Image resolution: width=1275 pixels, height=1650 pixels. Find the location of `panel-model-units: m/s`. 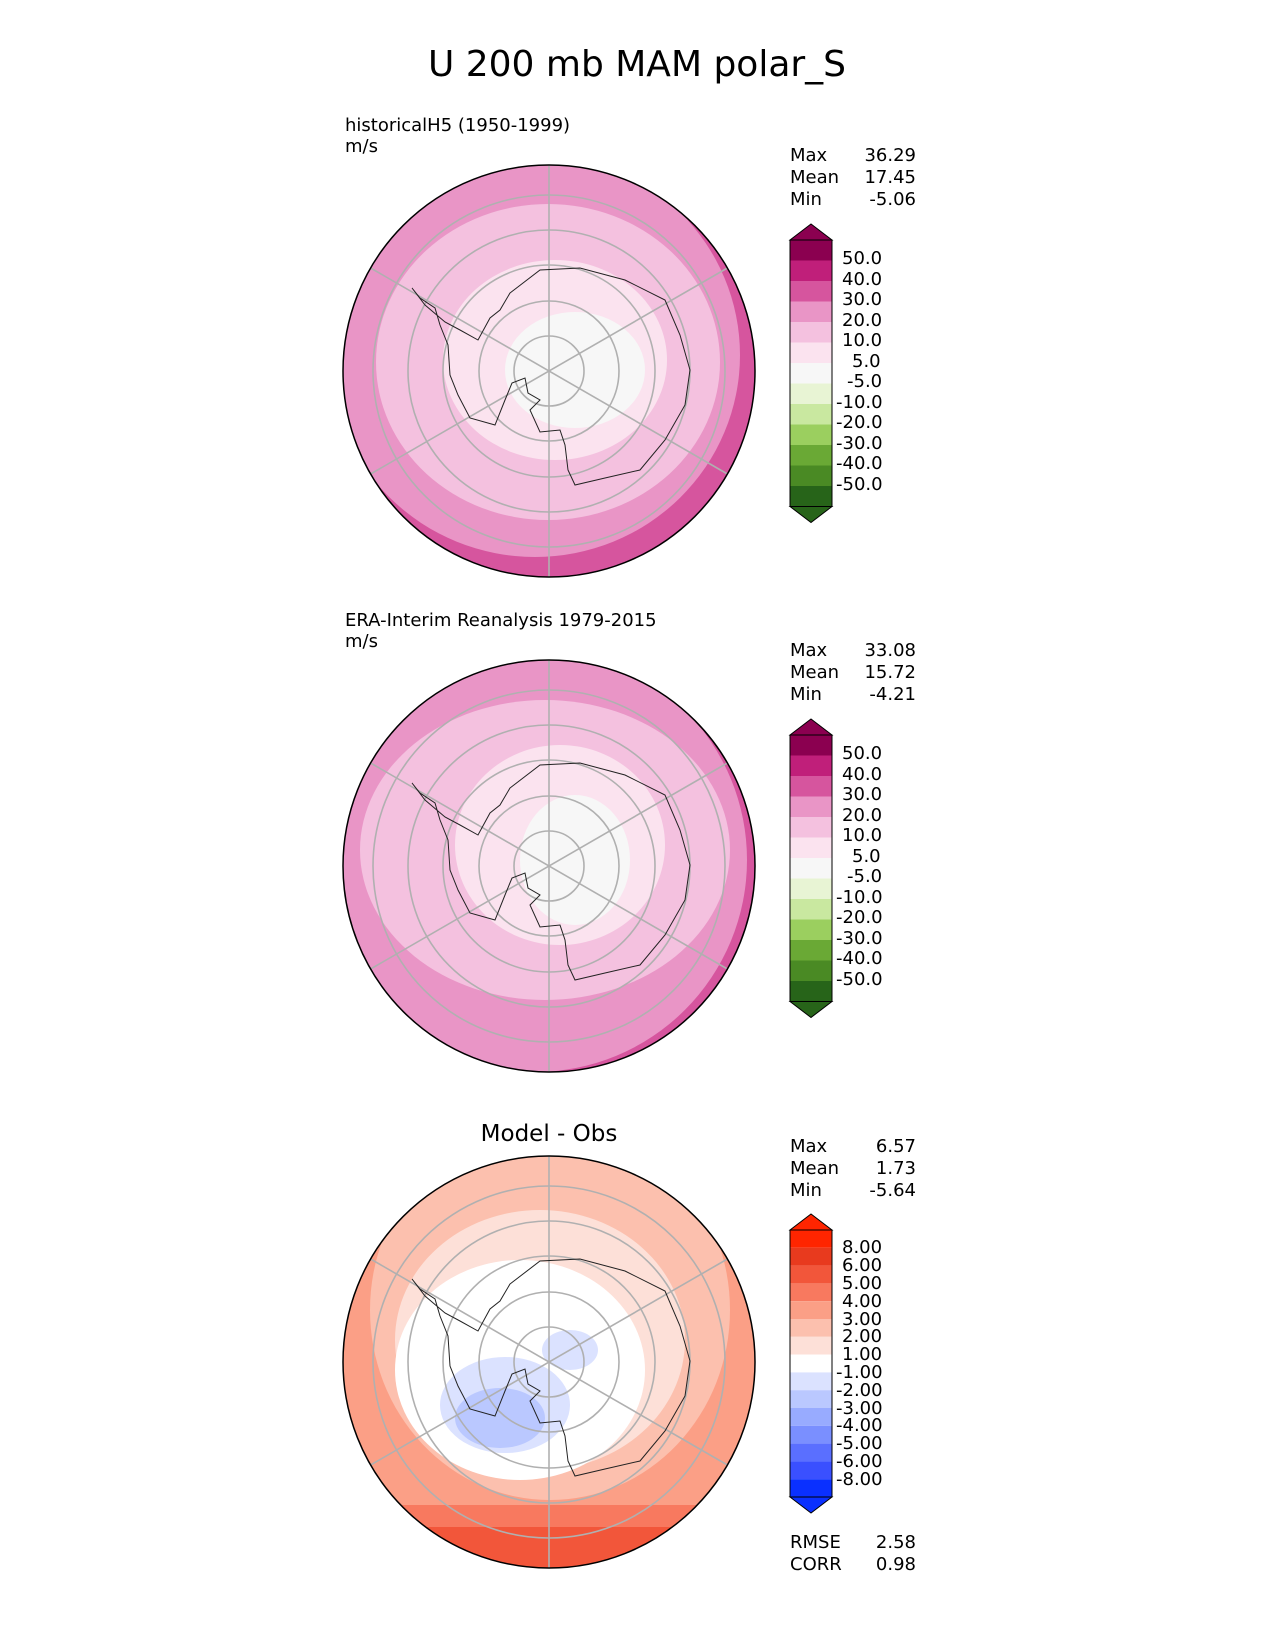

panel-model-units: m/s is located at coordinates (361, 146).